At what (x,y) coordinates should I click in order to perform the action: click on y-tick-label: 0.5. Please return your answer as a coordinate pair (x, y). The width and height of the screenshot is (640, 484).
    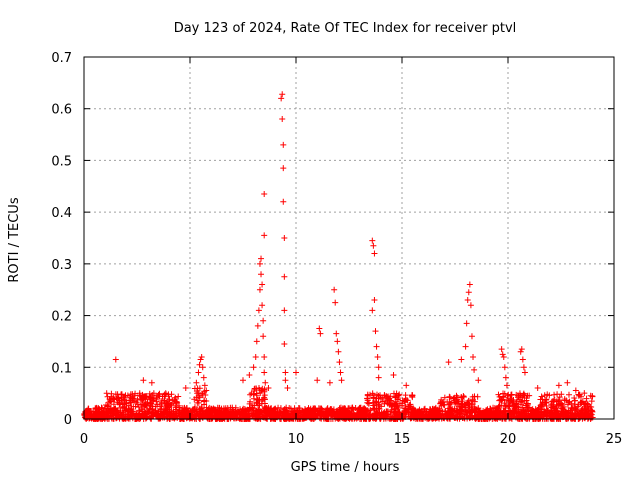
    Looking at the image, I should click on (61, 161).